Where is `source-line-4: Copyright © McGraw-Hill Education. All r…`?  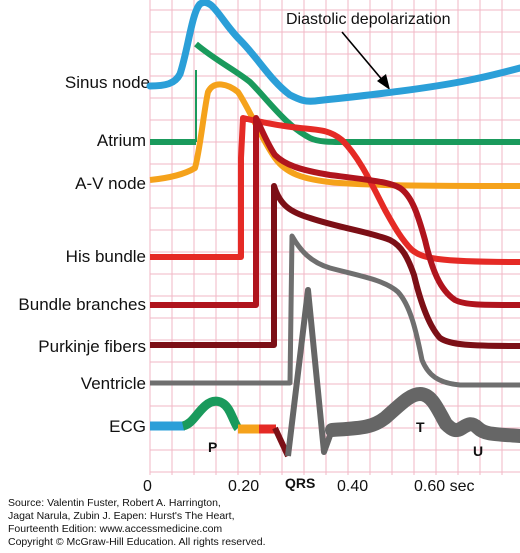
source-line-4: Copyright © McGraw-Hill Education. All r… is located at coordinates (137, 542).